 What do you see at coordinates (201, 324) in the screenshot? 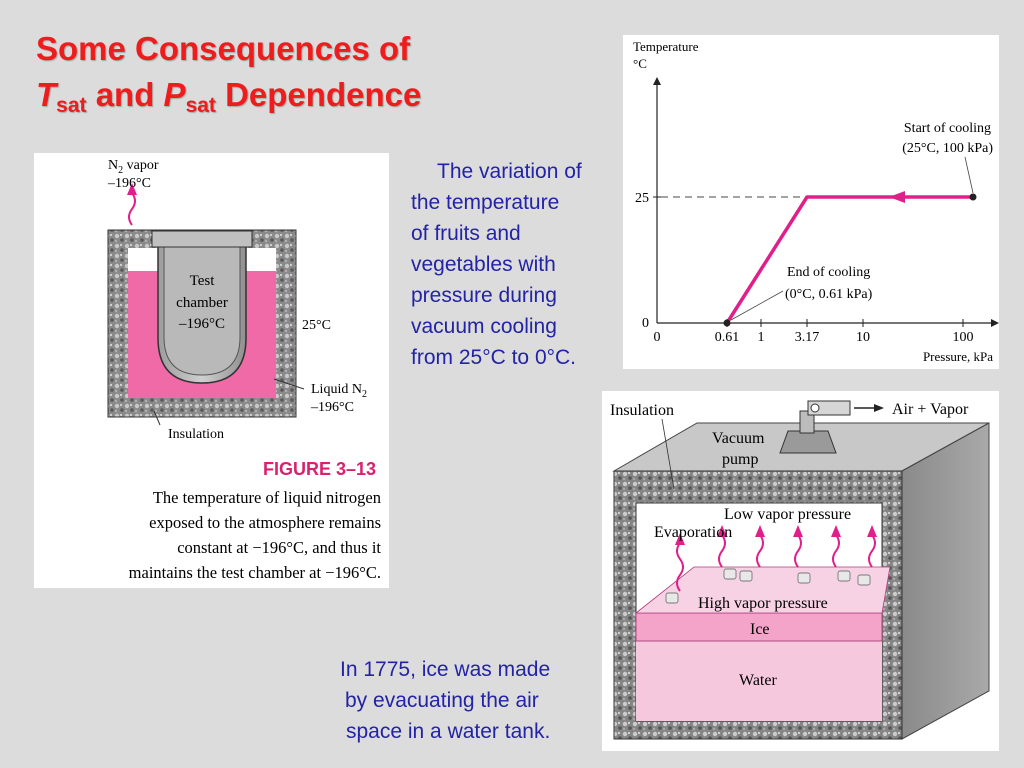
I see `chamber-label: –196°C` at bounding box center [201, 324].